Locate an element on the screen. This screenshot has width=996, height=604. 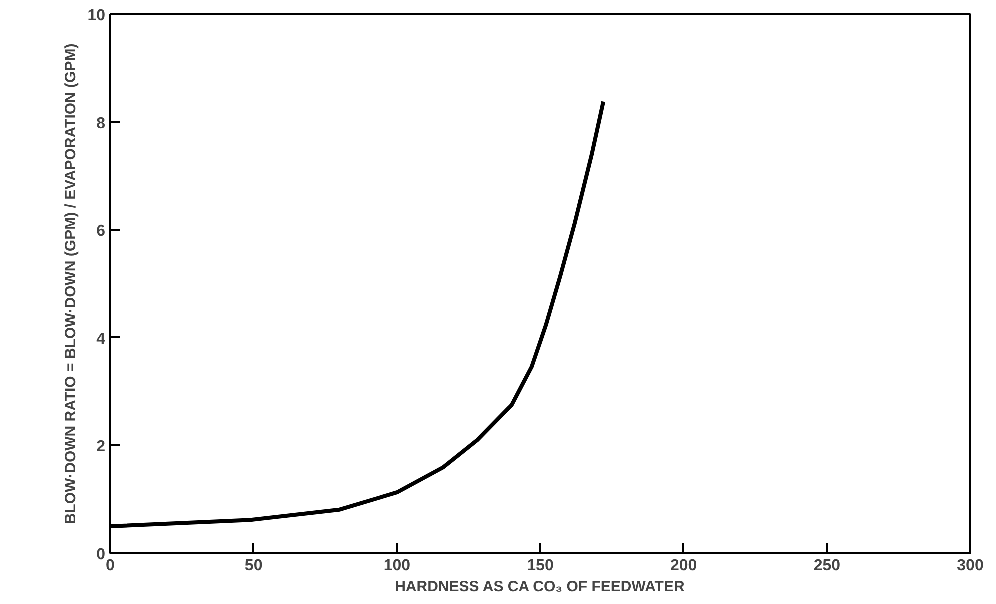
y-tick-label: 2 is located at coordinates (101, 447).